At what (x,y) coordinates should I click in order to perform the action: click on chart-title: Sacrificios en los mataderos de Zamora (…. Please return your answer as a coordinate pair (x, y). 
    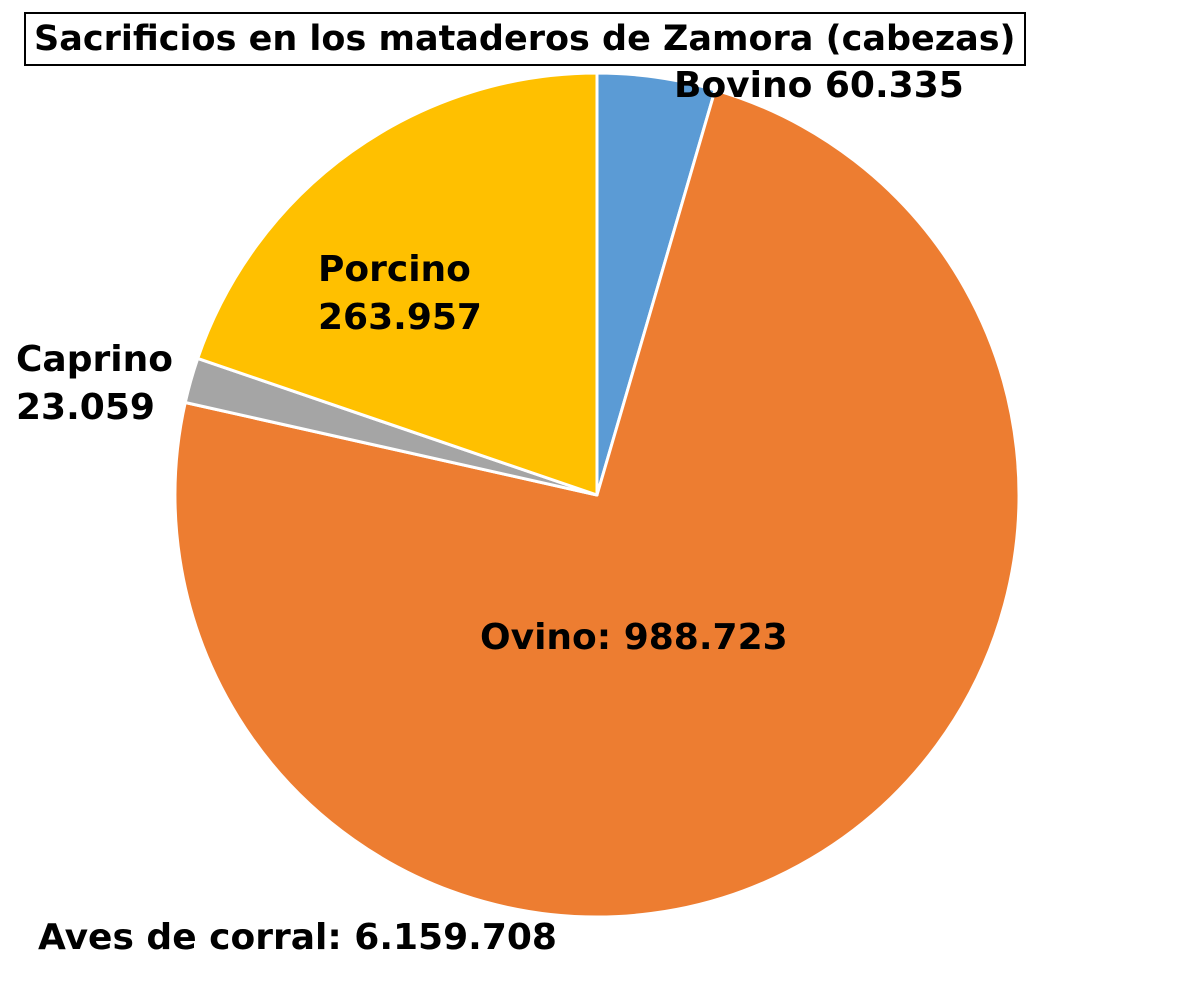
    Looking at the image, I should click on (525, 39).